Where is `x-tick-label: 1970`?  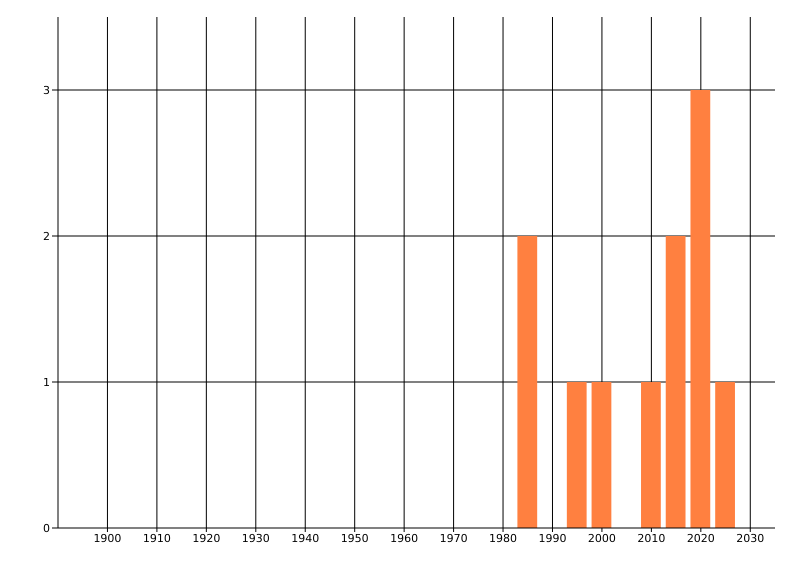 x-tick-label: 1970 is located at coordinates (454, 538).